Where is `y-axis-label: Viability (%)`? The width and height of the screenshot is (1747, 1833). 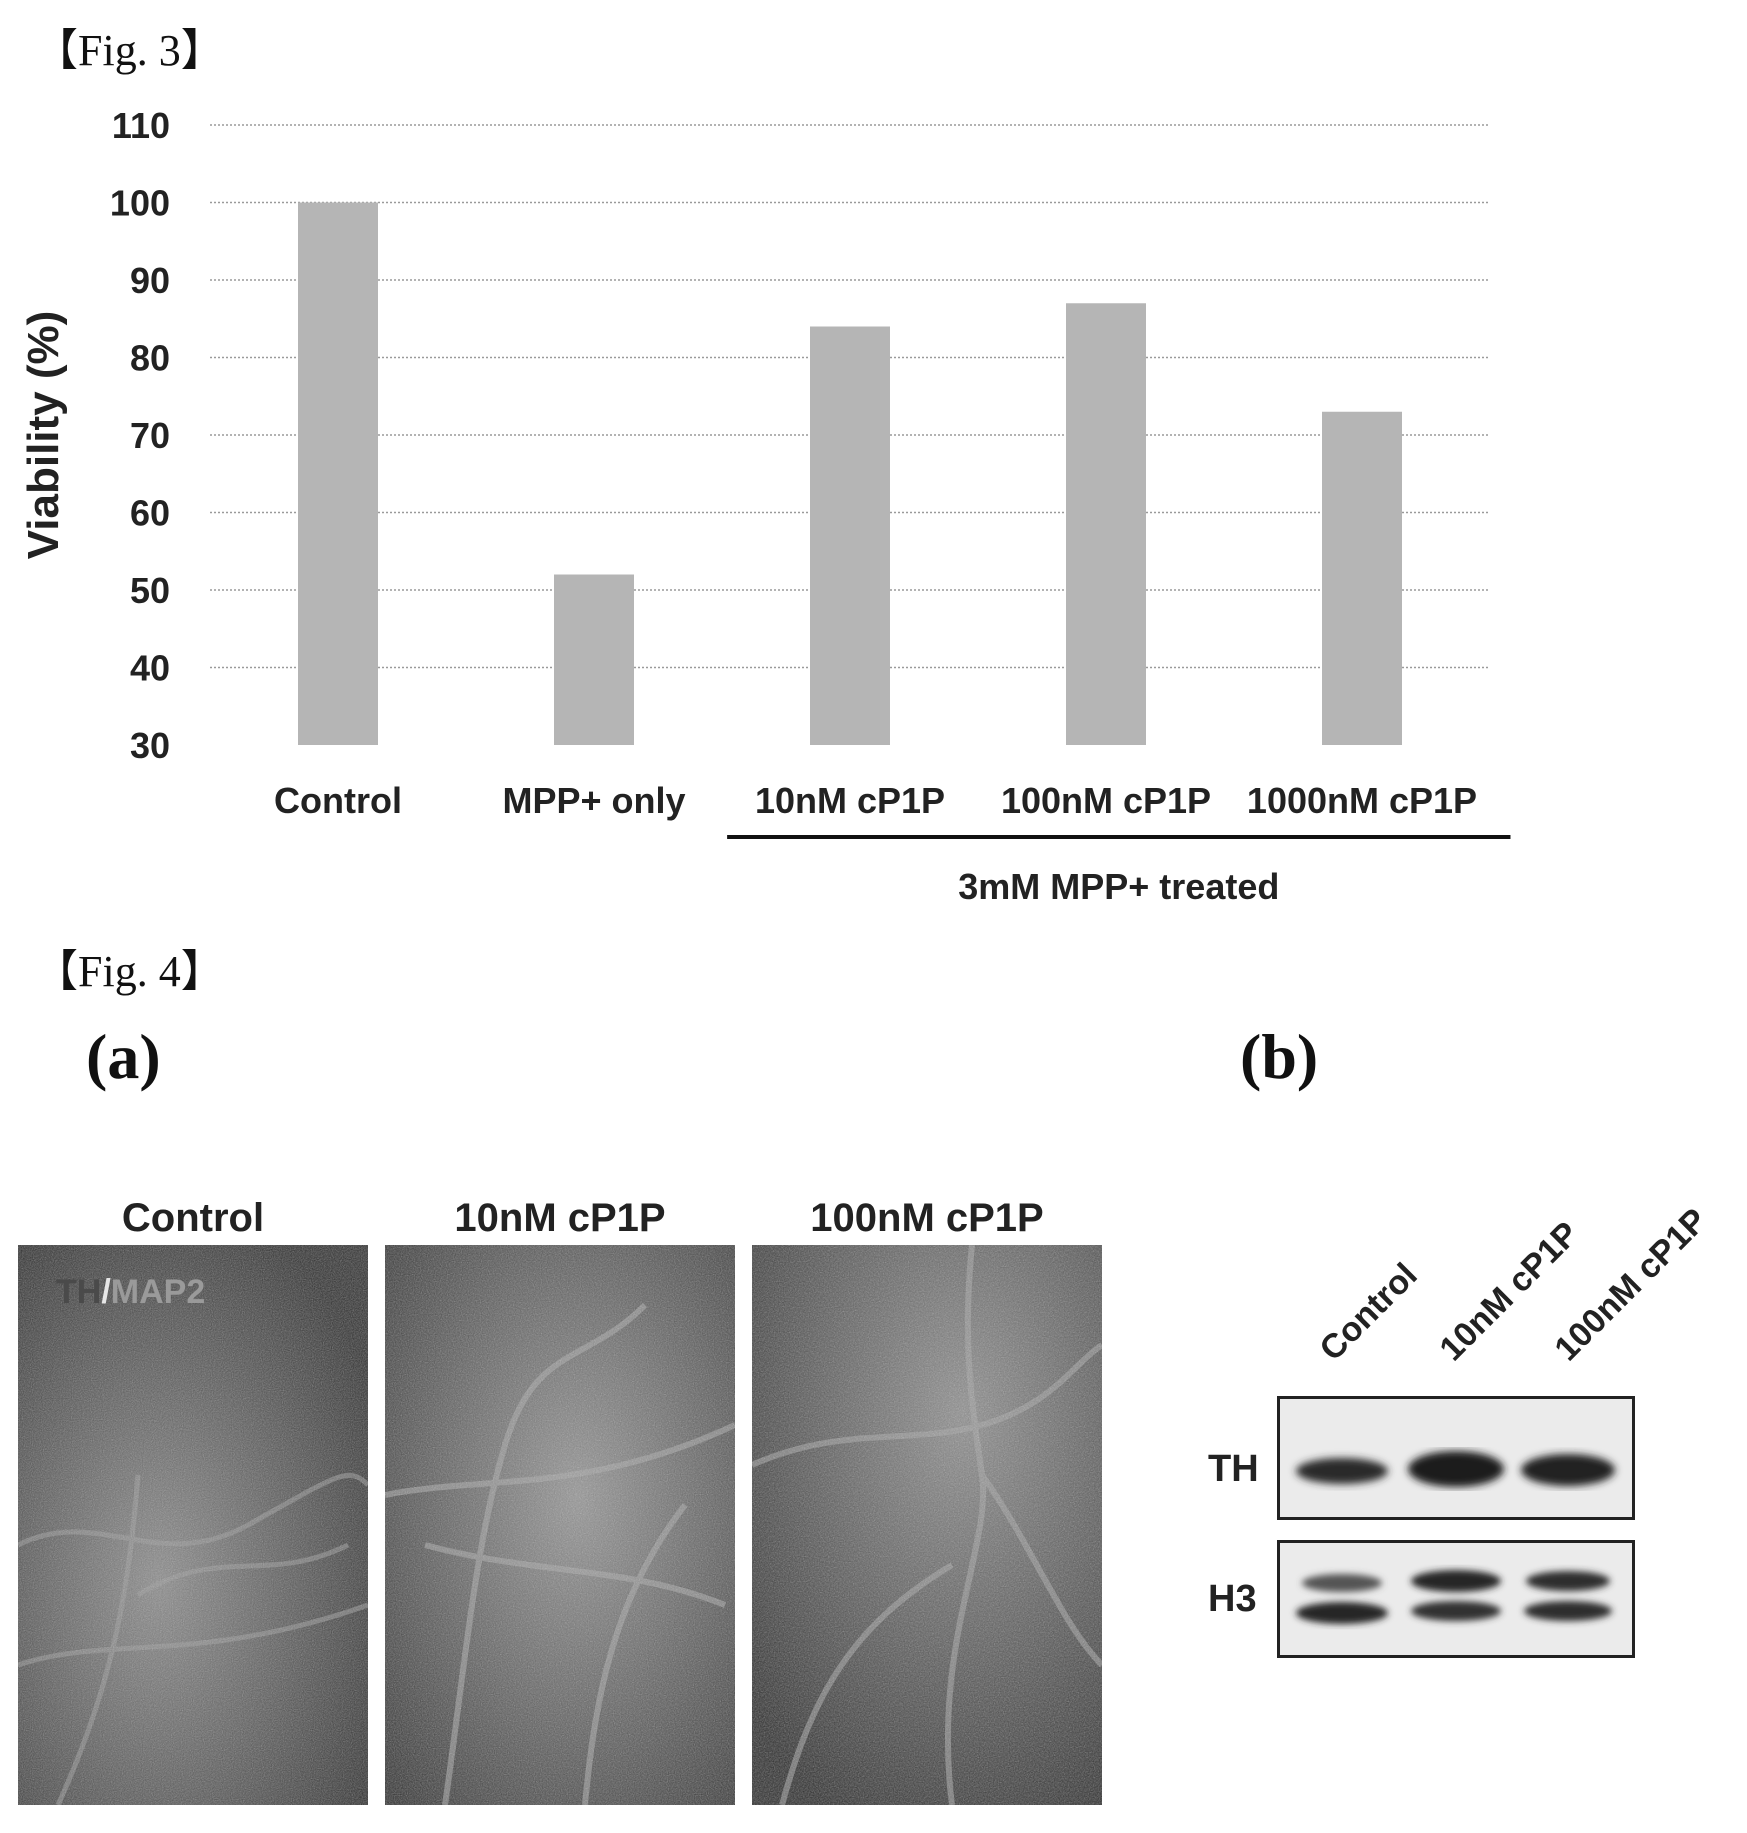 y-axis-label: Viability (%) is located at coordinates (43, 435).